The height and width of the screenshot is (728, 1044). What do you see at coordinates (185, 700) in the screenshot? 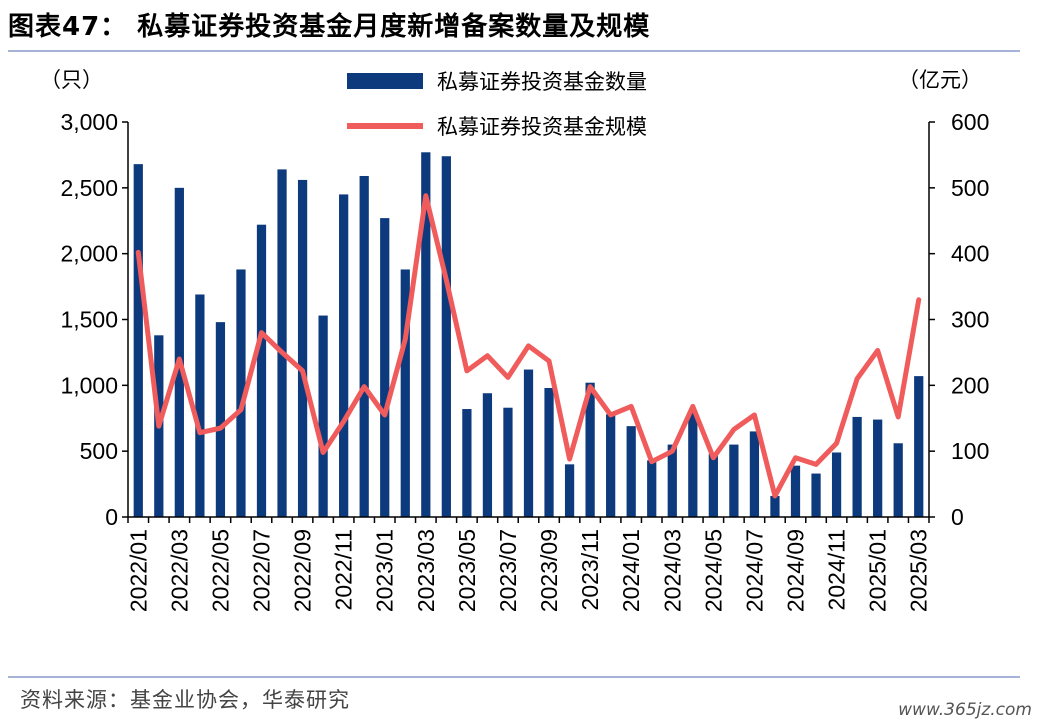
I see `source-note: 资料来源：基金业协会，华泰研究` at bounding box center [185, 700].